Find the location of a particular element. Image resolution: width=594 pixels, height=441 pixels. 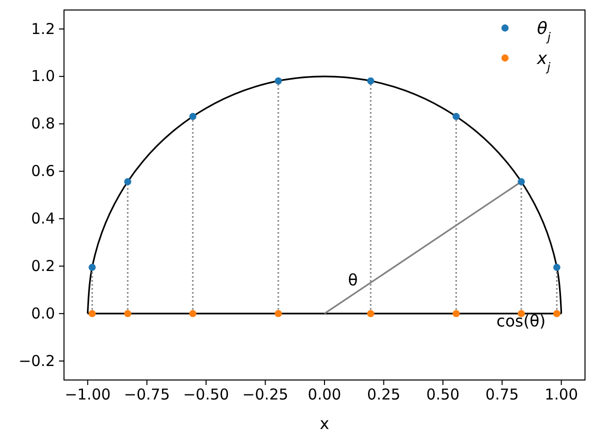

x-tick-label: 0.50 is located at coordinates (443, 395).